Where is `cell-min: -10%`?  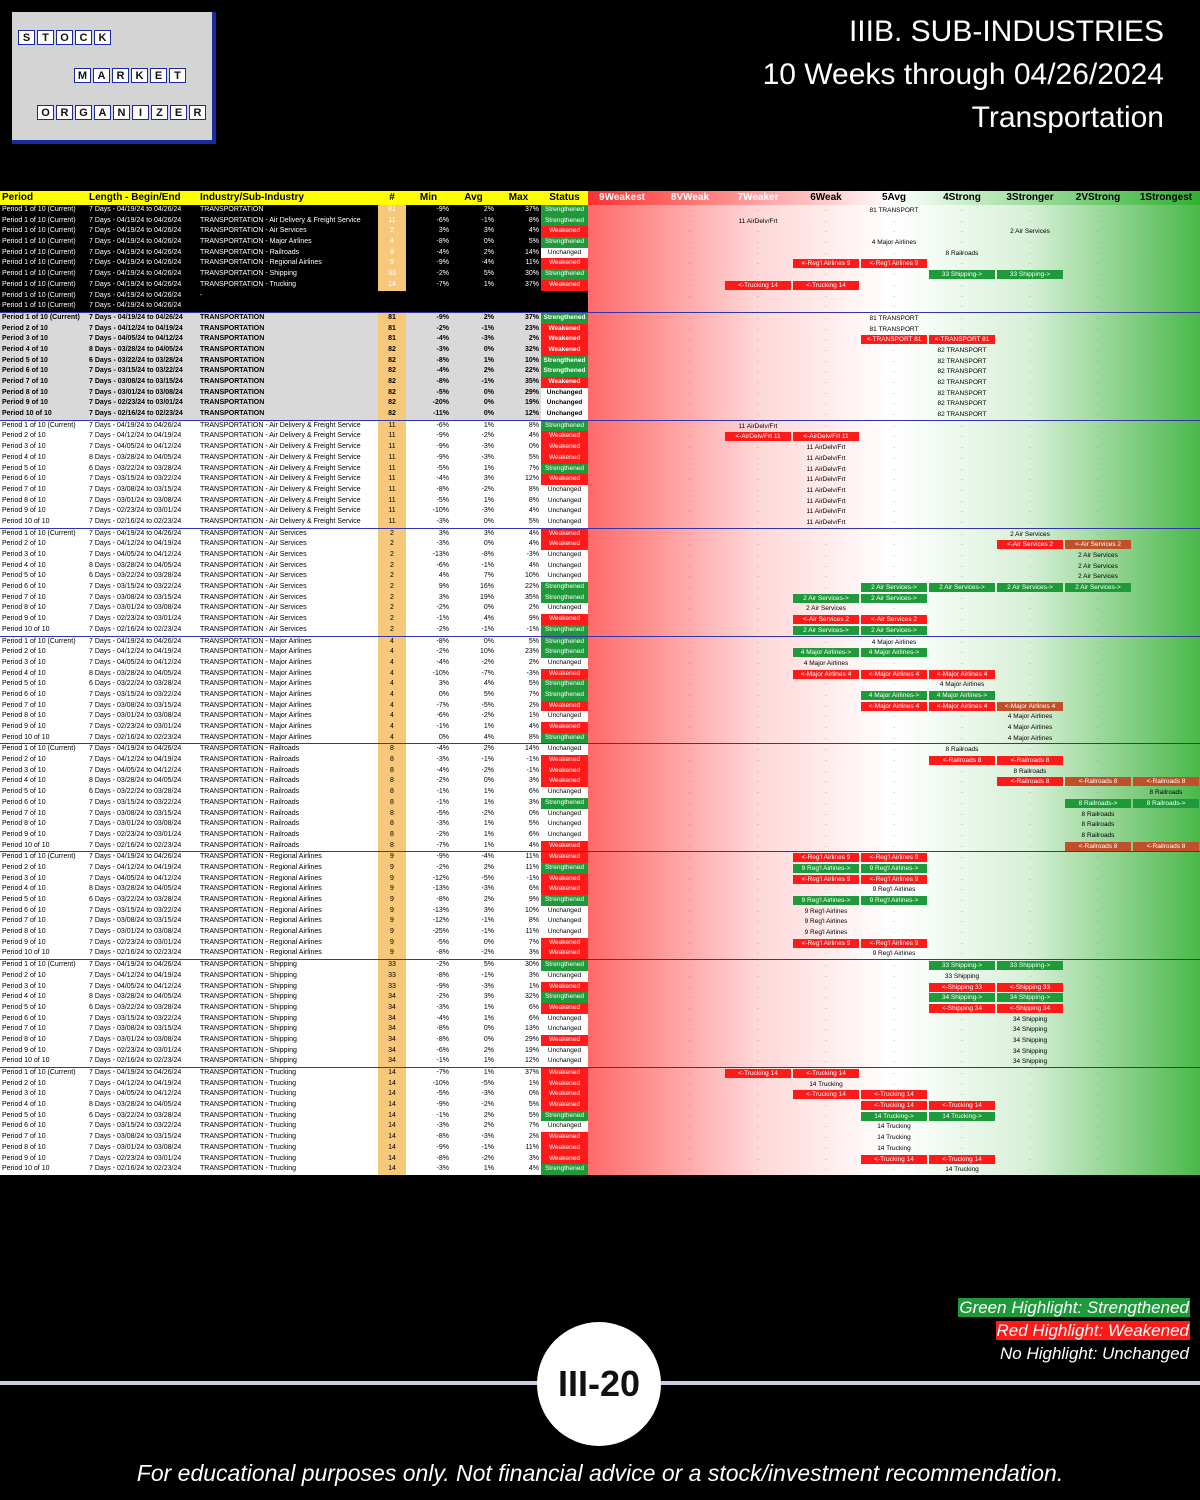 cell-min: -10% is located at coordinates (440, 673).